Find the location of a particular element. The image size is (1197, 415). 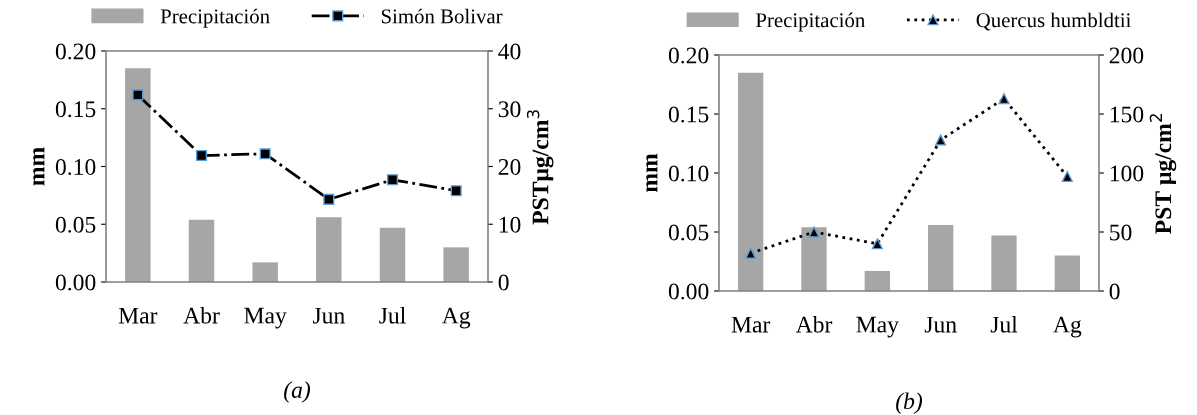

y2-tick-label: 200 is located at coordinates (1126, 55).